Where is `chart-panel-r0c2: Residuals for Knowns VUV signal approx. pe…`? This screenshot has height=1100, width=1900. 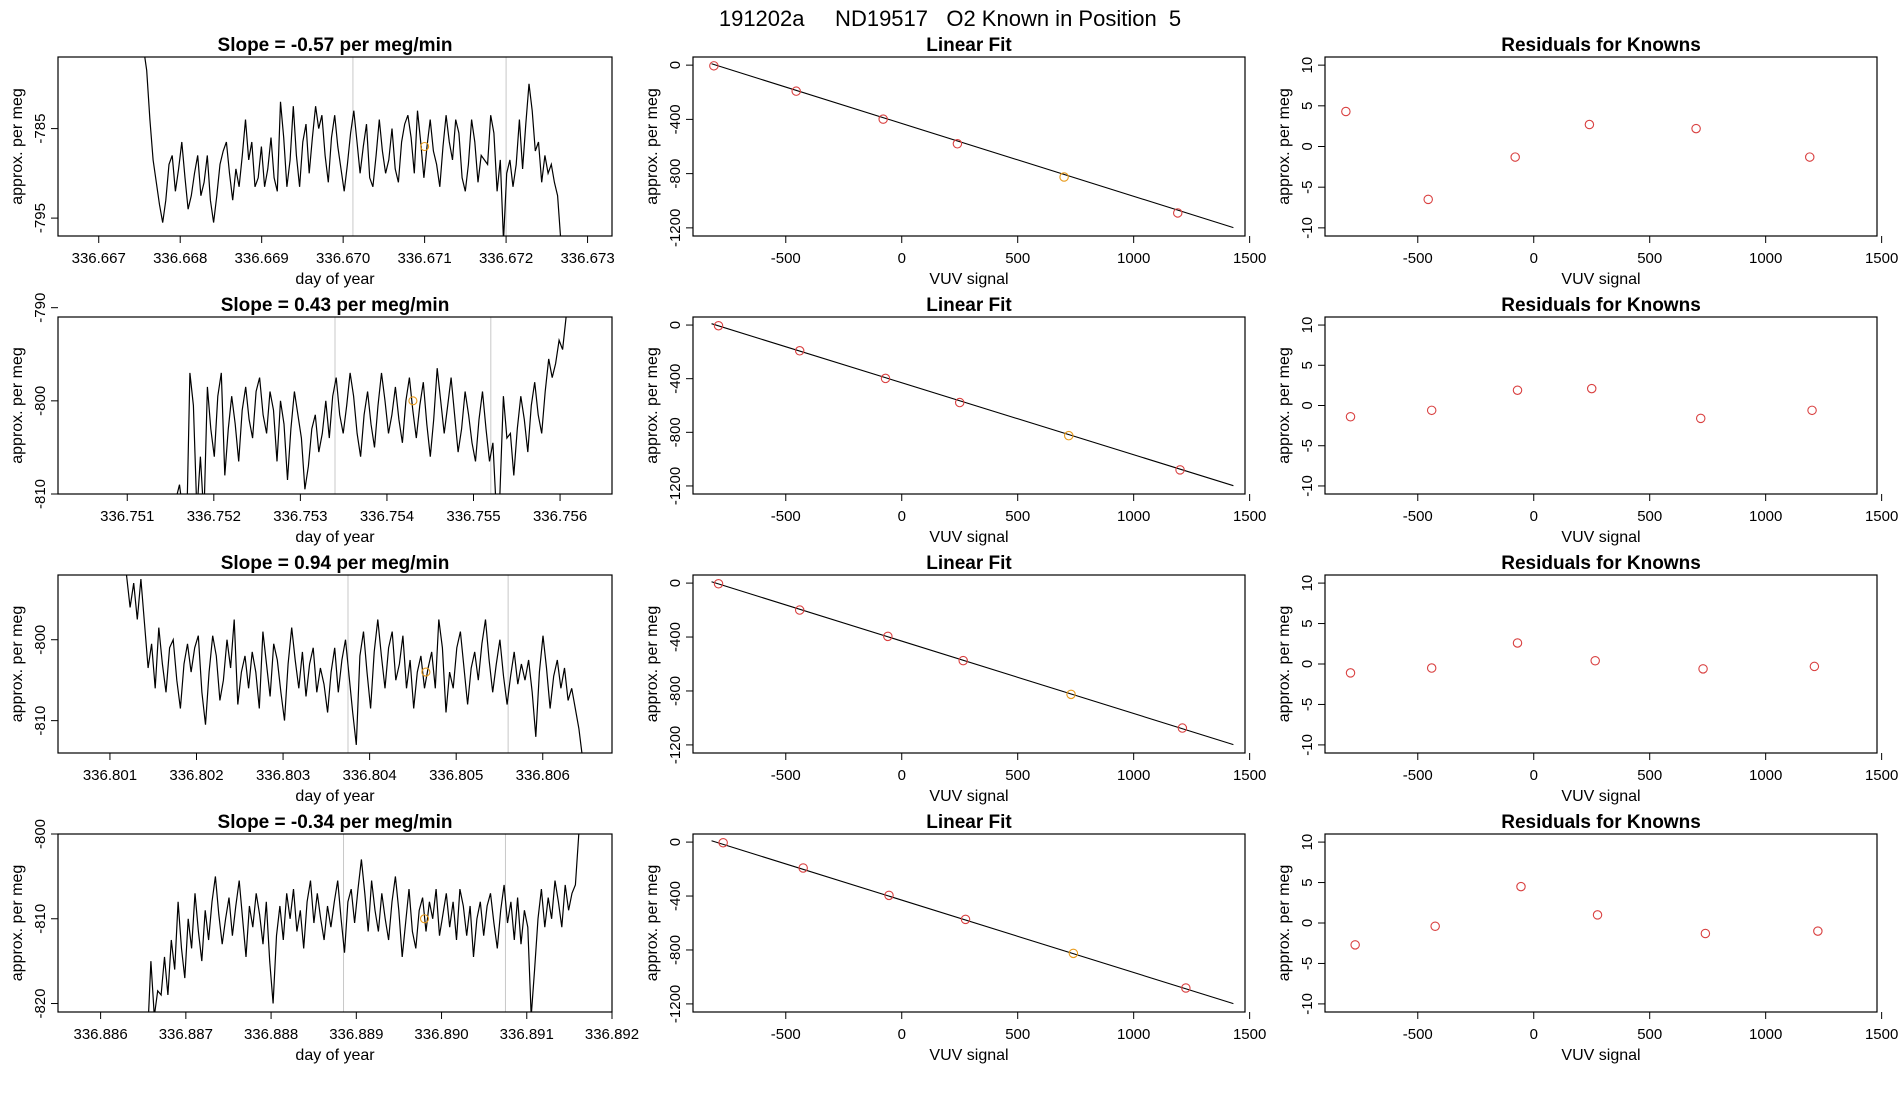
chart-panel-r0c2: Residuals for Knowns VUV signal approx. pe… is located at coordinates (1587, 161).